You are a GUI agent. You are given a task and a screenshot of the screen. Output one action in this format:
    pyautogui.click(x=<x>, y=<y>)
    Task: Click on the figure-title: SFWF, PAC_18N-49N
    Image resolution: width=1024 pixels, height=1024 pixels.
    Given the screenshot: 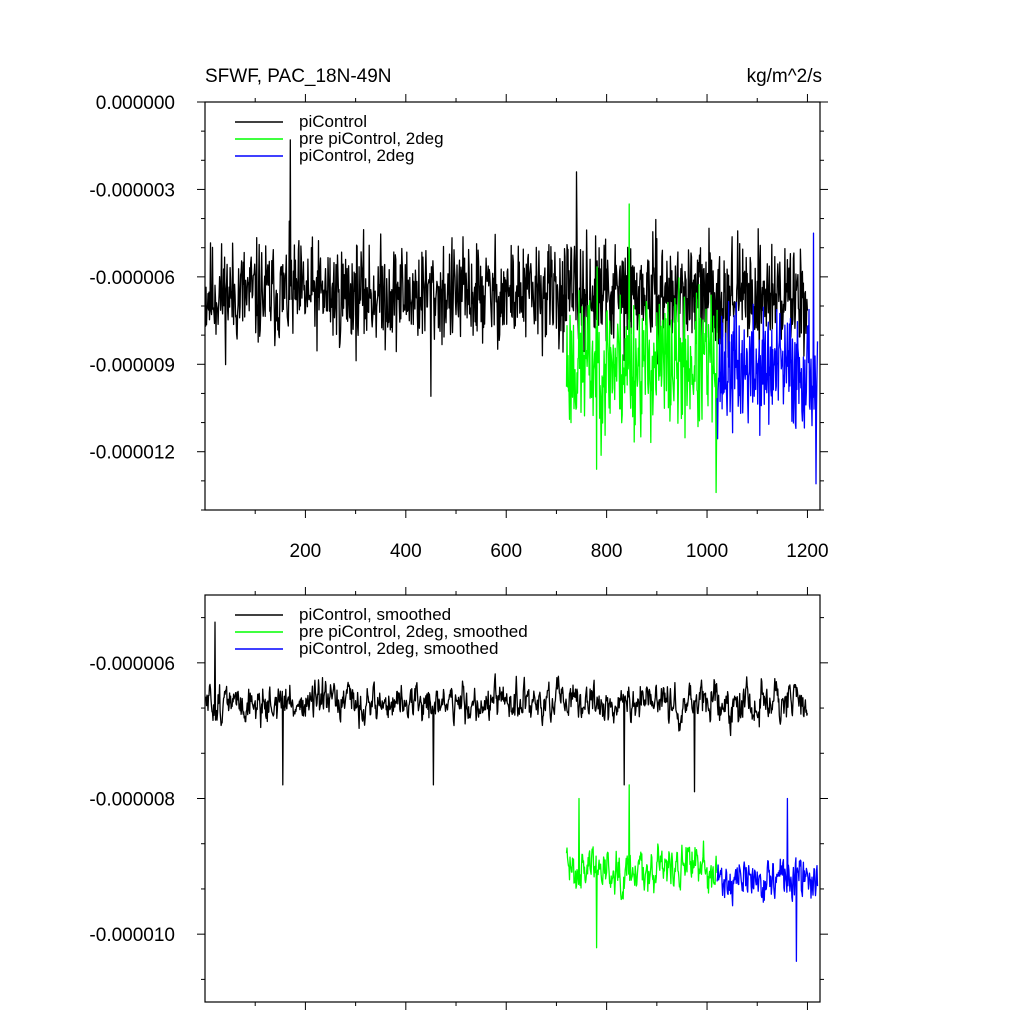 What is the action you would take?
    pyautogui.click(x=298, y=76)
    